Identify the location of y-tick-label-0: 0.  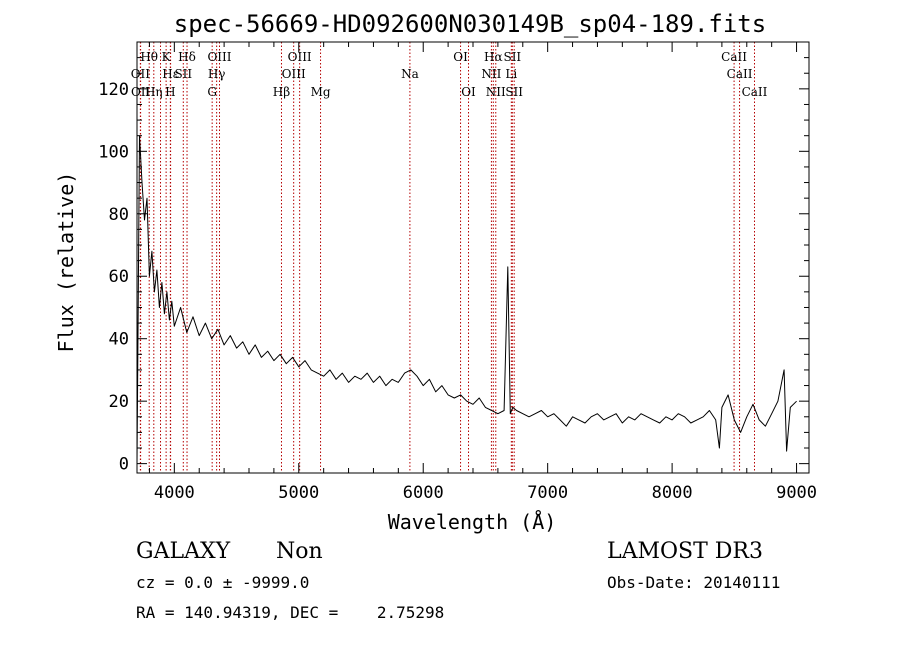
(124, 465).